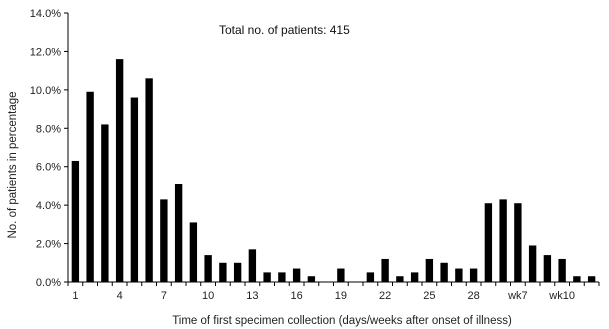  Describe the element at coordinates (488, 242) in the screenshot. I see `bar-wk5` at that location.